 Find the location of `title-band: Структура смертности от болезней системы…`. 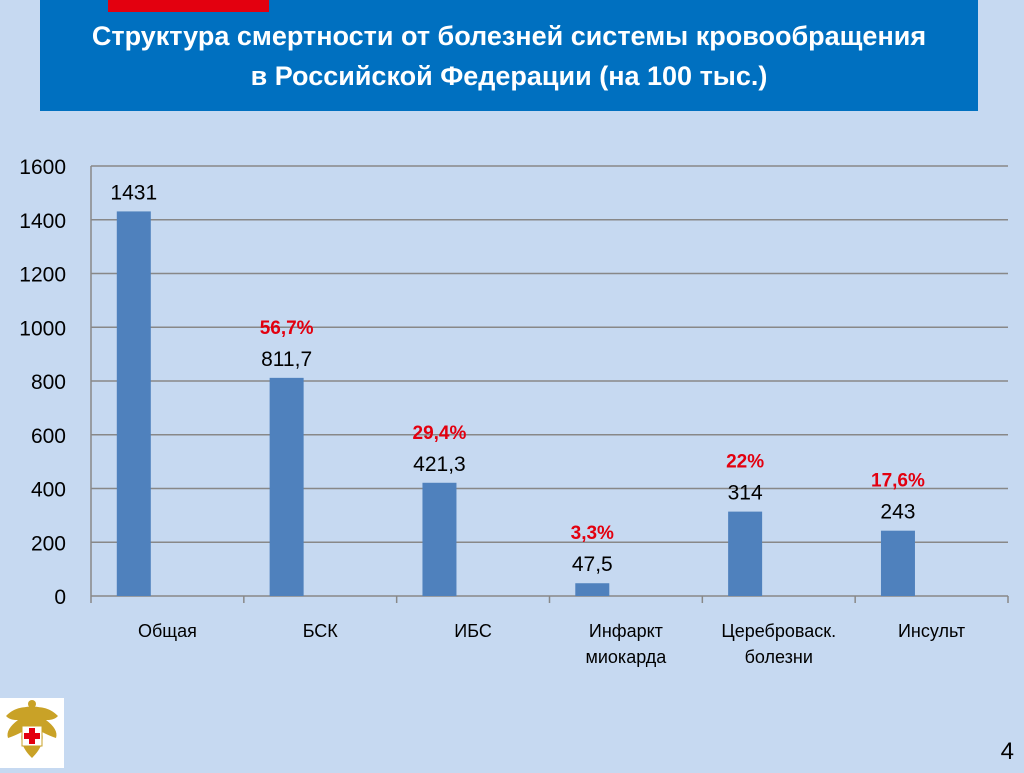

title-band: Структура смертности от болезней системы… is located at coordinates (509, 55).